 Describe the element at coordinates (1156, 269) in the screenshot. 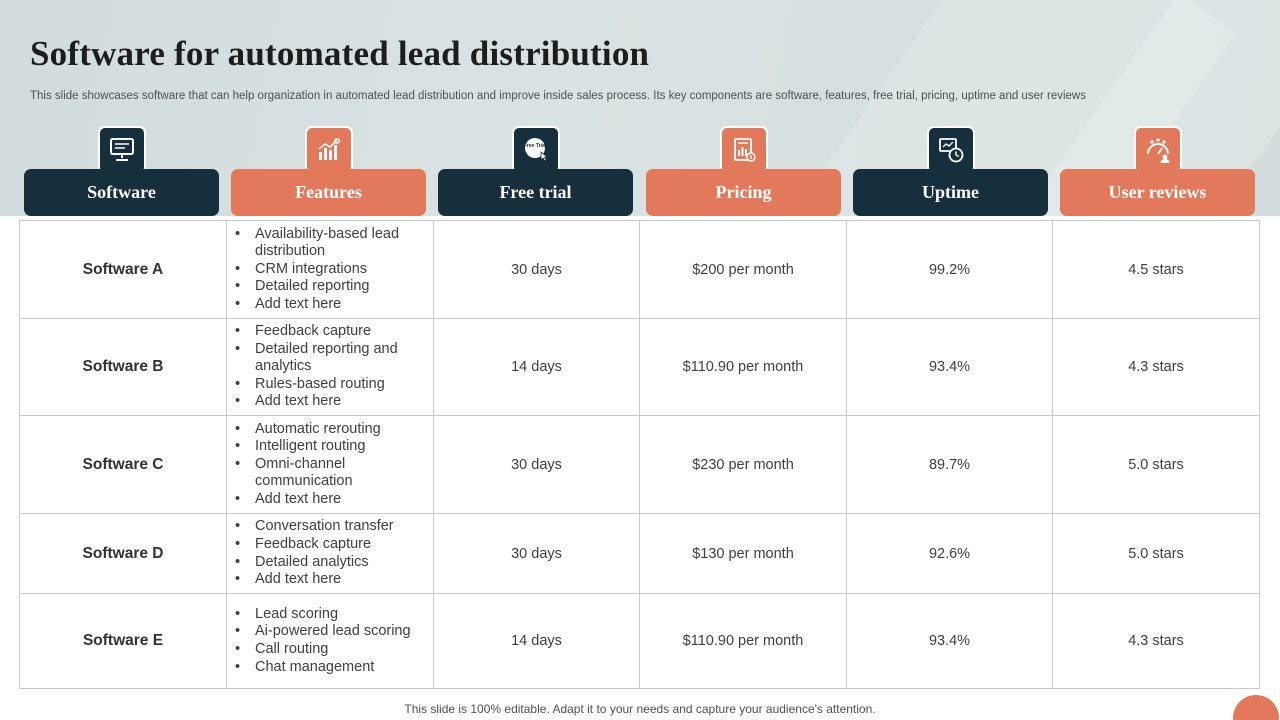

I see `reviews-value: 4.5 stars` at that location.